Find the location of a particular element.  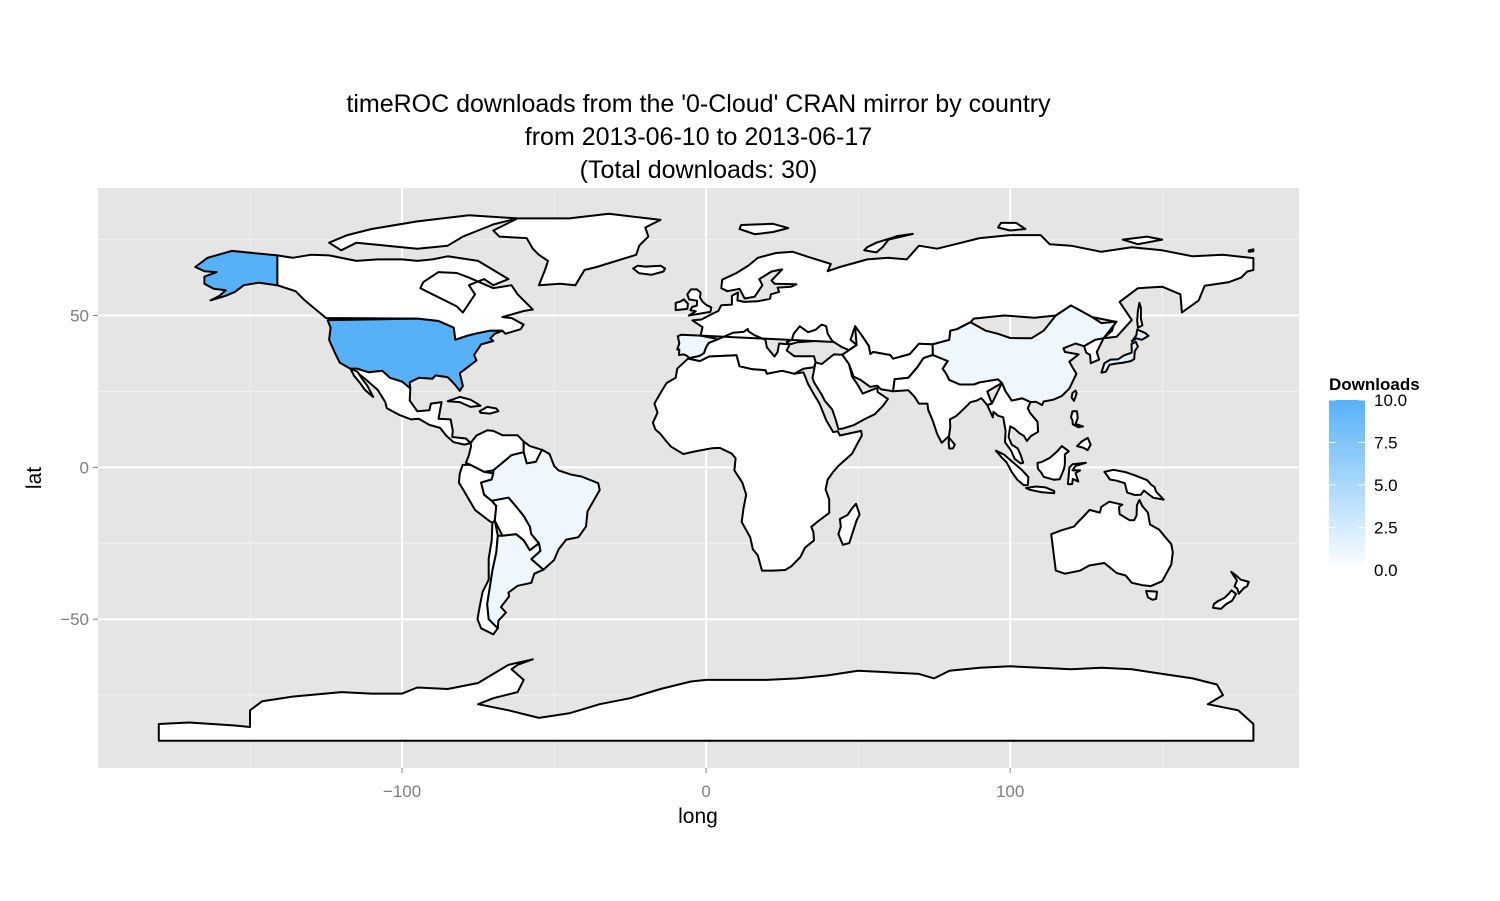

korea is located at coordinates (1094, 351).